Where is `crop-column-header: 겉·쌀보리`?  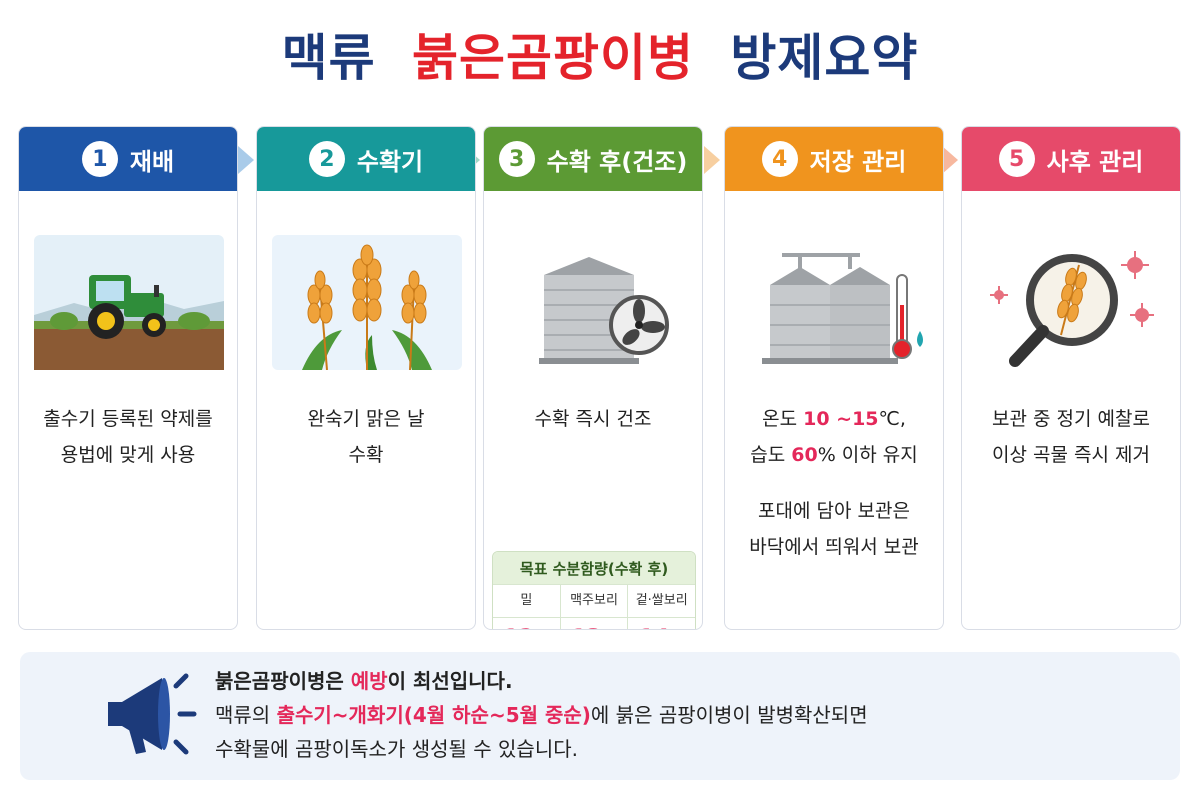
crop-column-header: 겉·쌀보리 is located at coordinates (661, 600).